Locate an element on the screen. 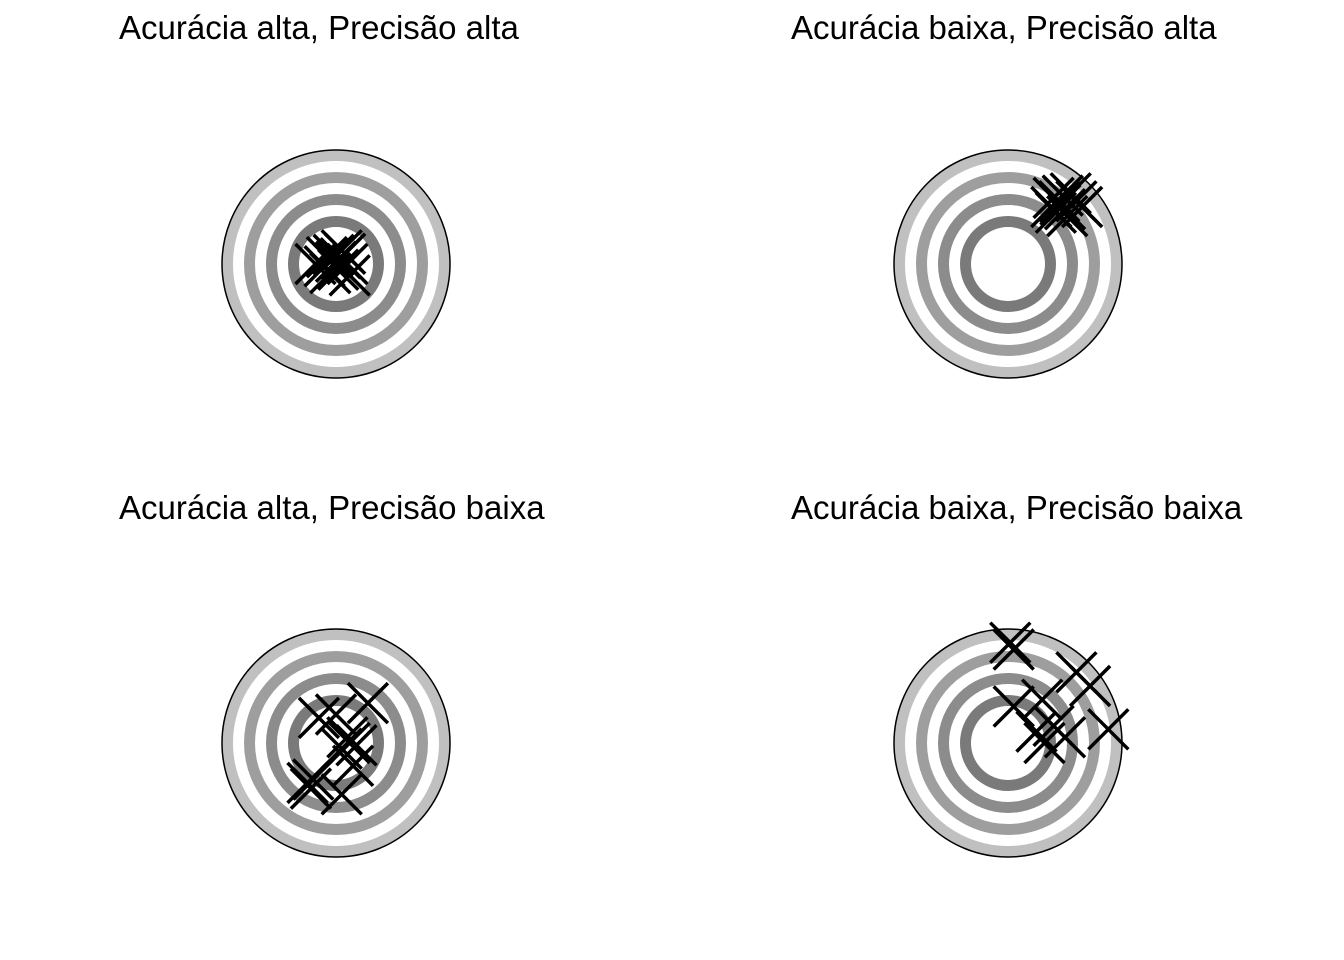 This screenshot has width=1344, height=960. panel-bottom-left: Acurácia alta, Precisão baixa is located at coordinates (332, 673).